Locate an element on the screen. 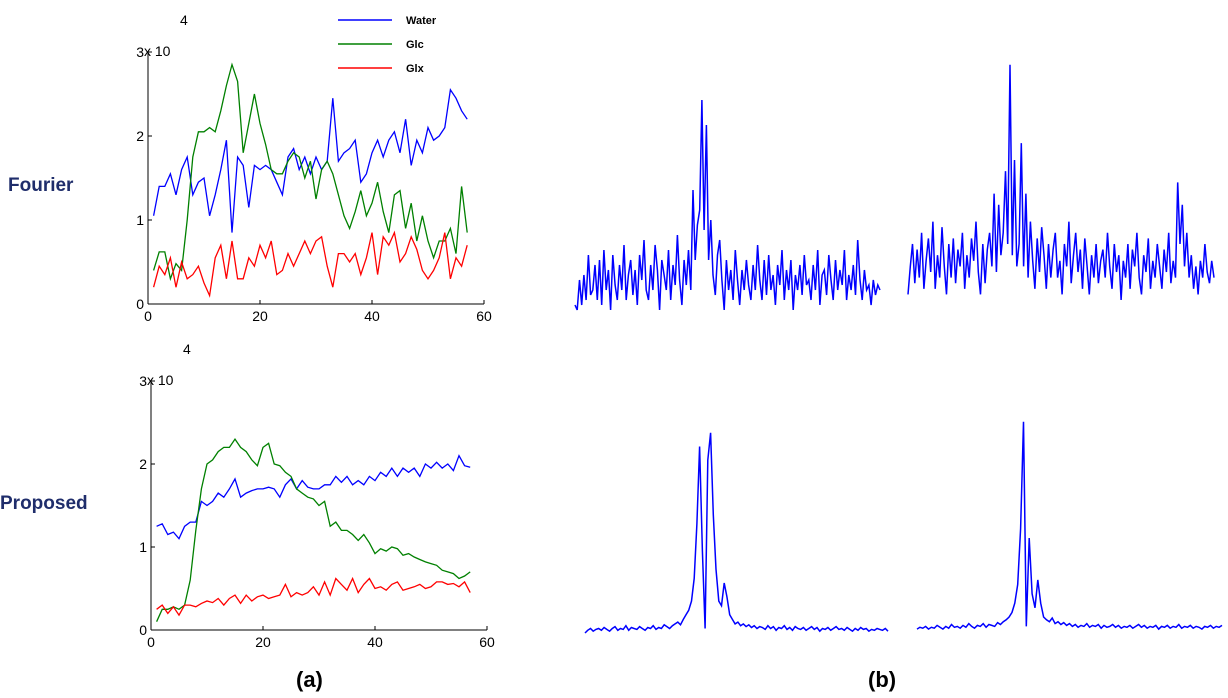 The width and height of the screenshot is (1228, 698). legend-label-glx: Glx is located at coordinates (415, 69).